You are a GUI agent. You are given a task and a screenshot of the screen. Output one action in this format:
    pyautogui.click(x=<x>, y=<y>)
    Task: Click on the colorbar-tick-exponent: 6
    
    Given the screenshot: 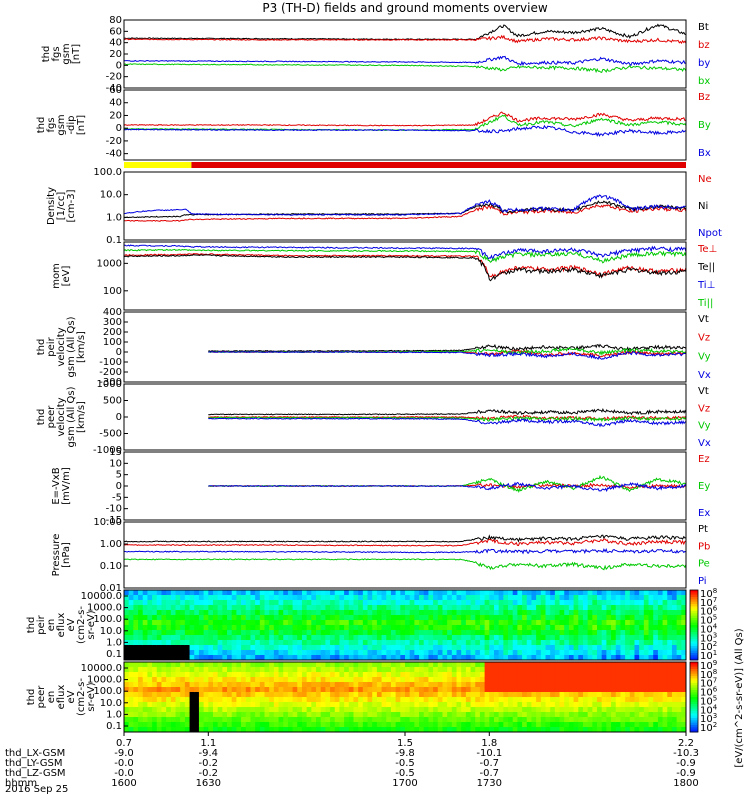 What is the action you would take?
    pyautogui.click(x=715, y=690)
    